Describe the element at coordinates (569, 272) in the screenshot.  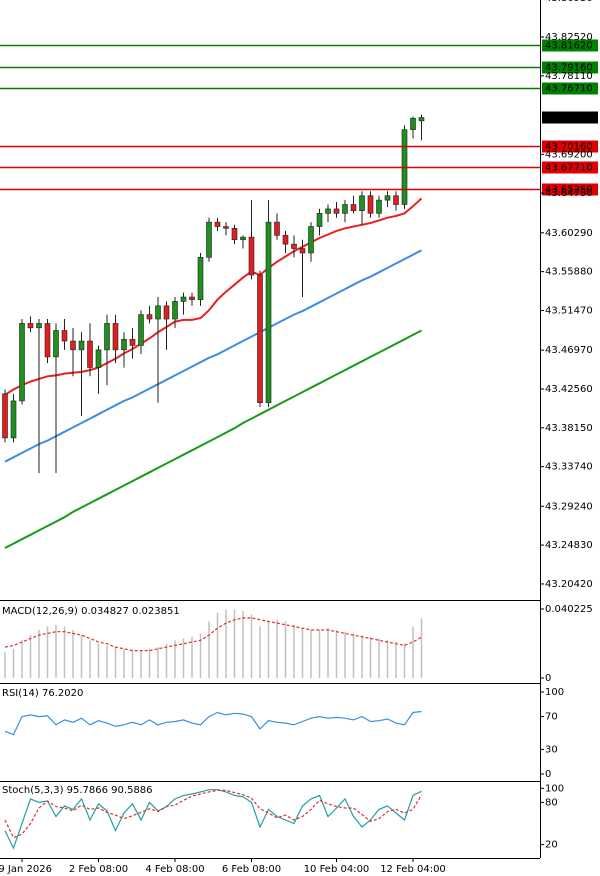
I see `y-tick-label: 43.55880` at that location.